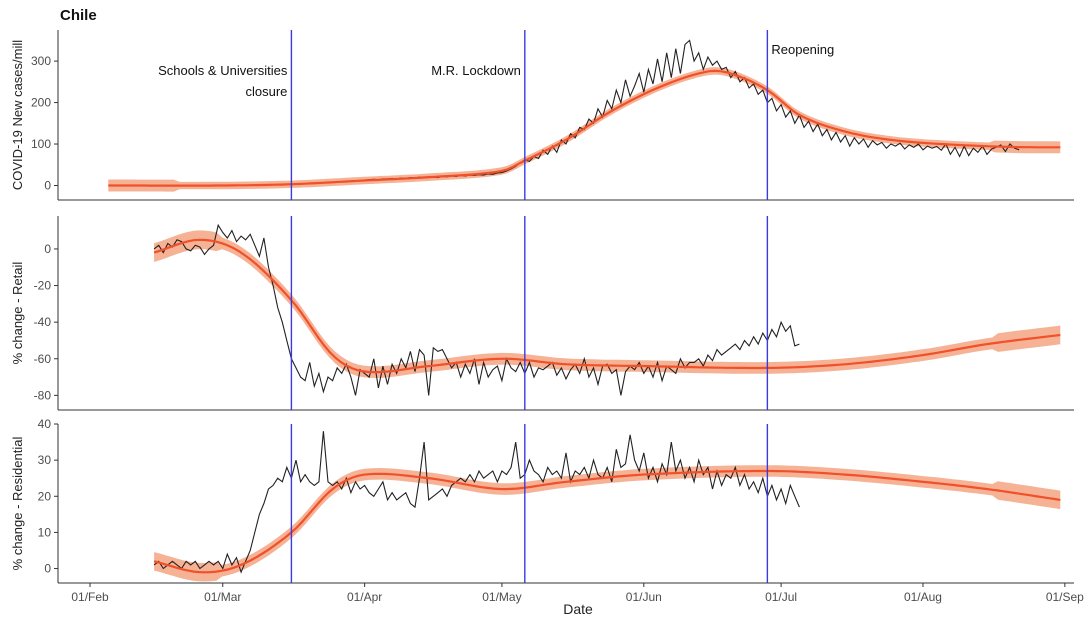  Describe the element at coordinates (78, 15) in the screenshot. I see `chart-title: Chile` at that location.